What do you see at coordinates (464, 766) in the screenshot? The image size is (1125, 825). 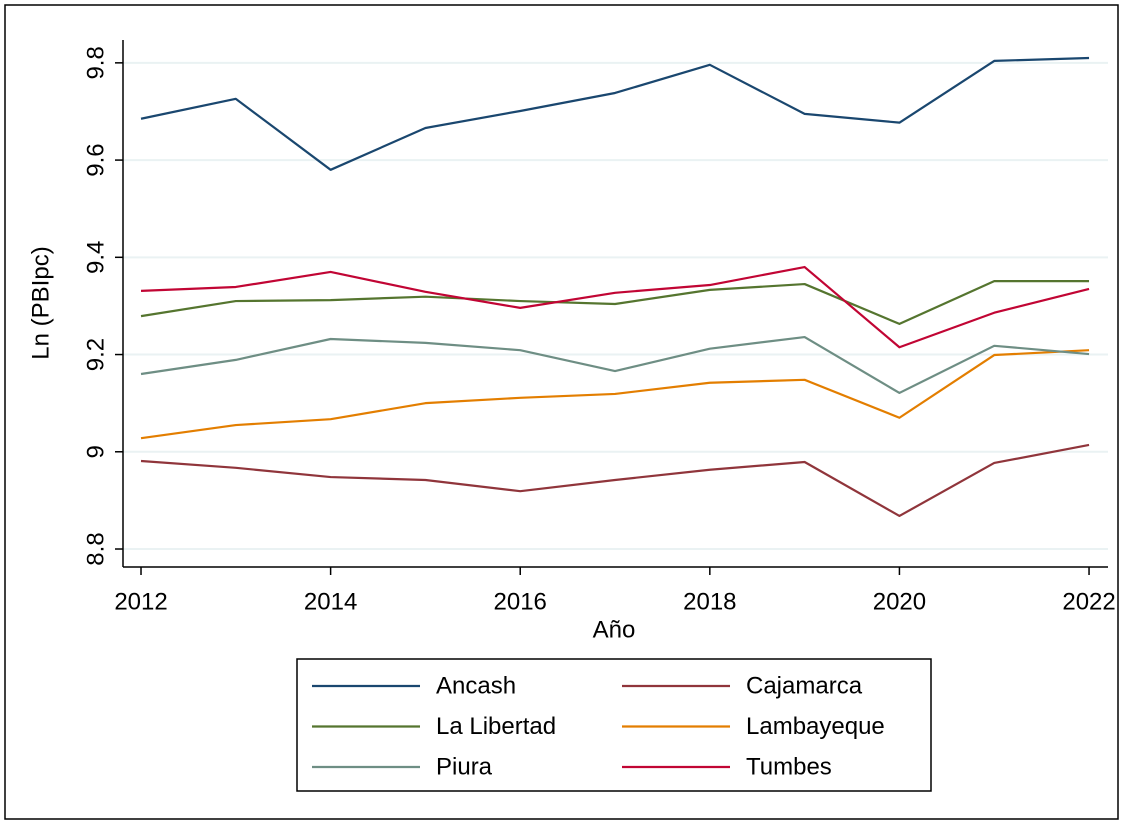 I see `legend-label: Piura` at bounding box center [464, 766].